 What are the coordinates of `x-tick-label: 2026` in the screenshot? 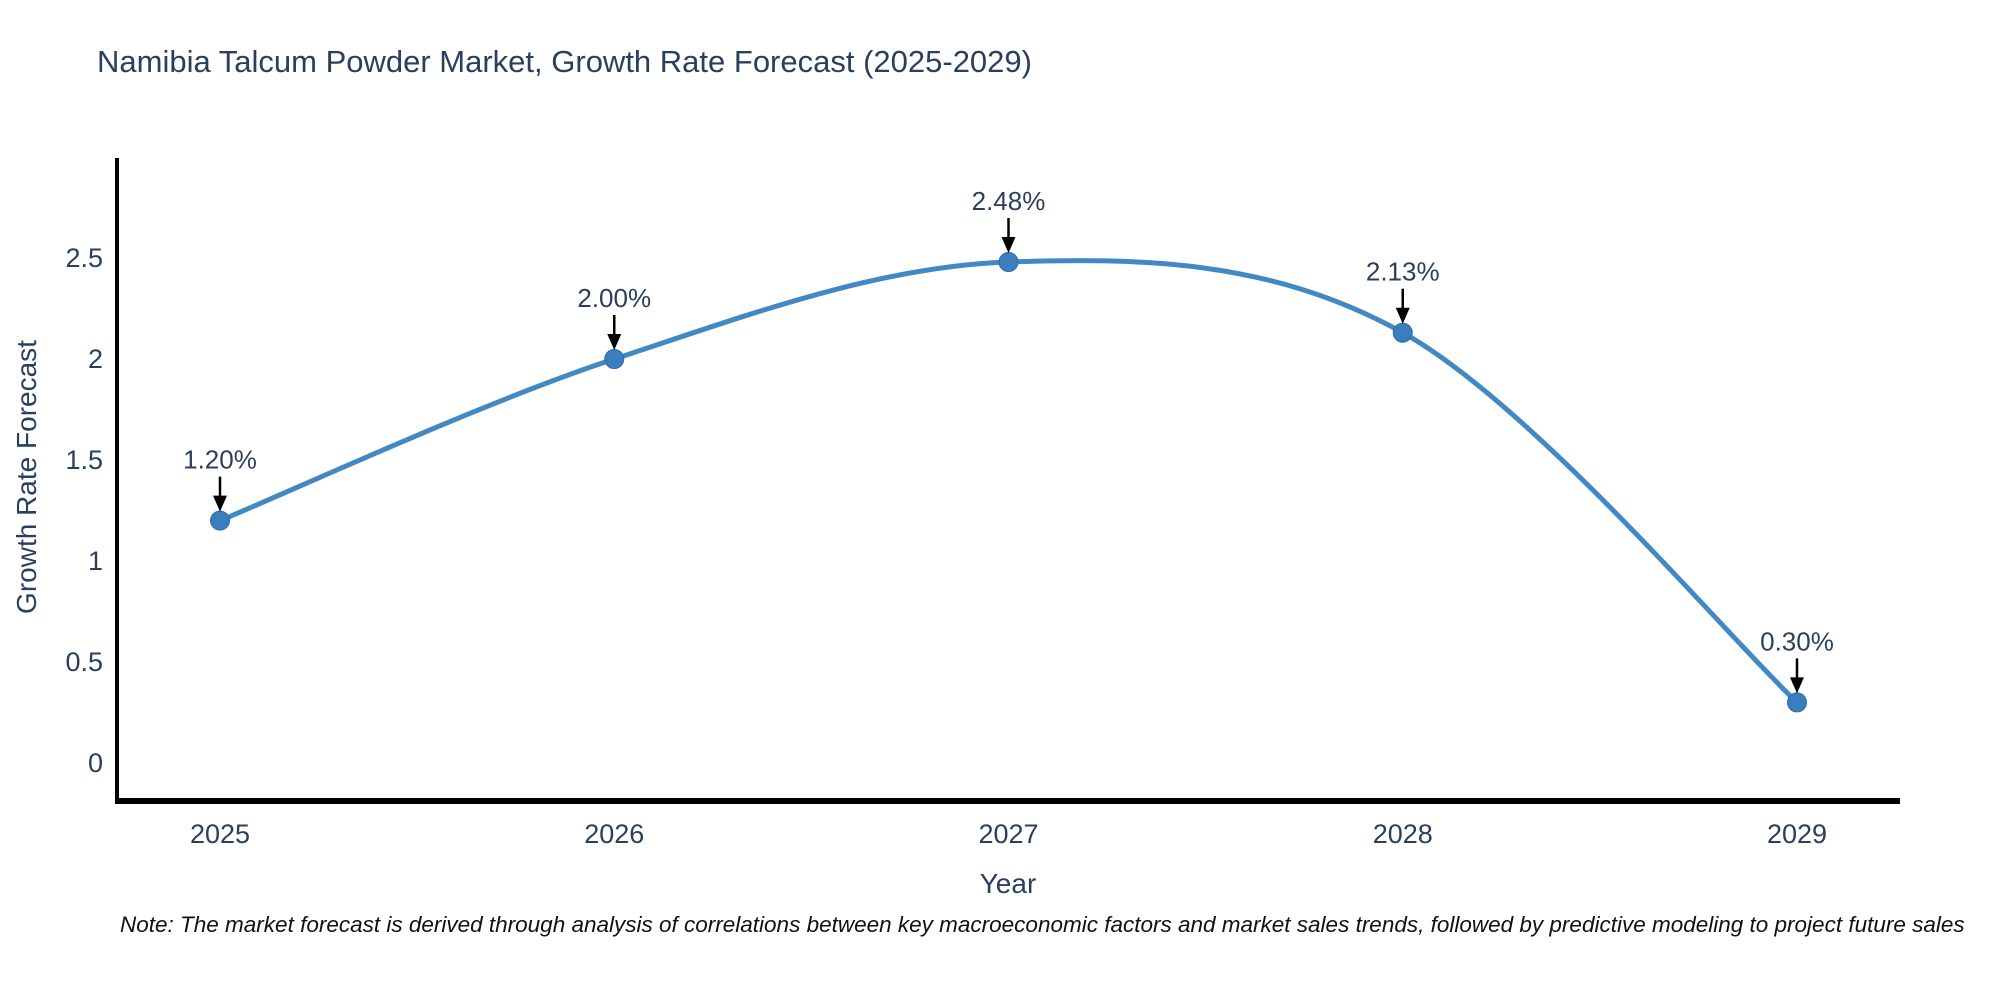 It's located at (614, 834).